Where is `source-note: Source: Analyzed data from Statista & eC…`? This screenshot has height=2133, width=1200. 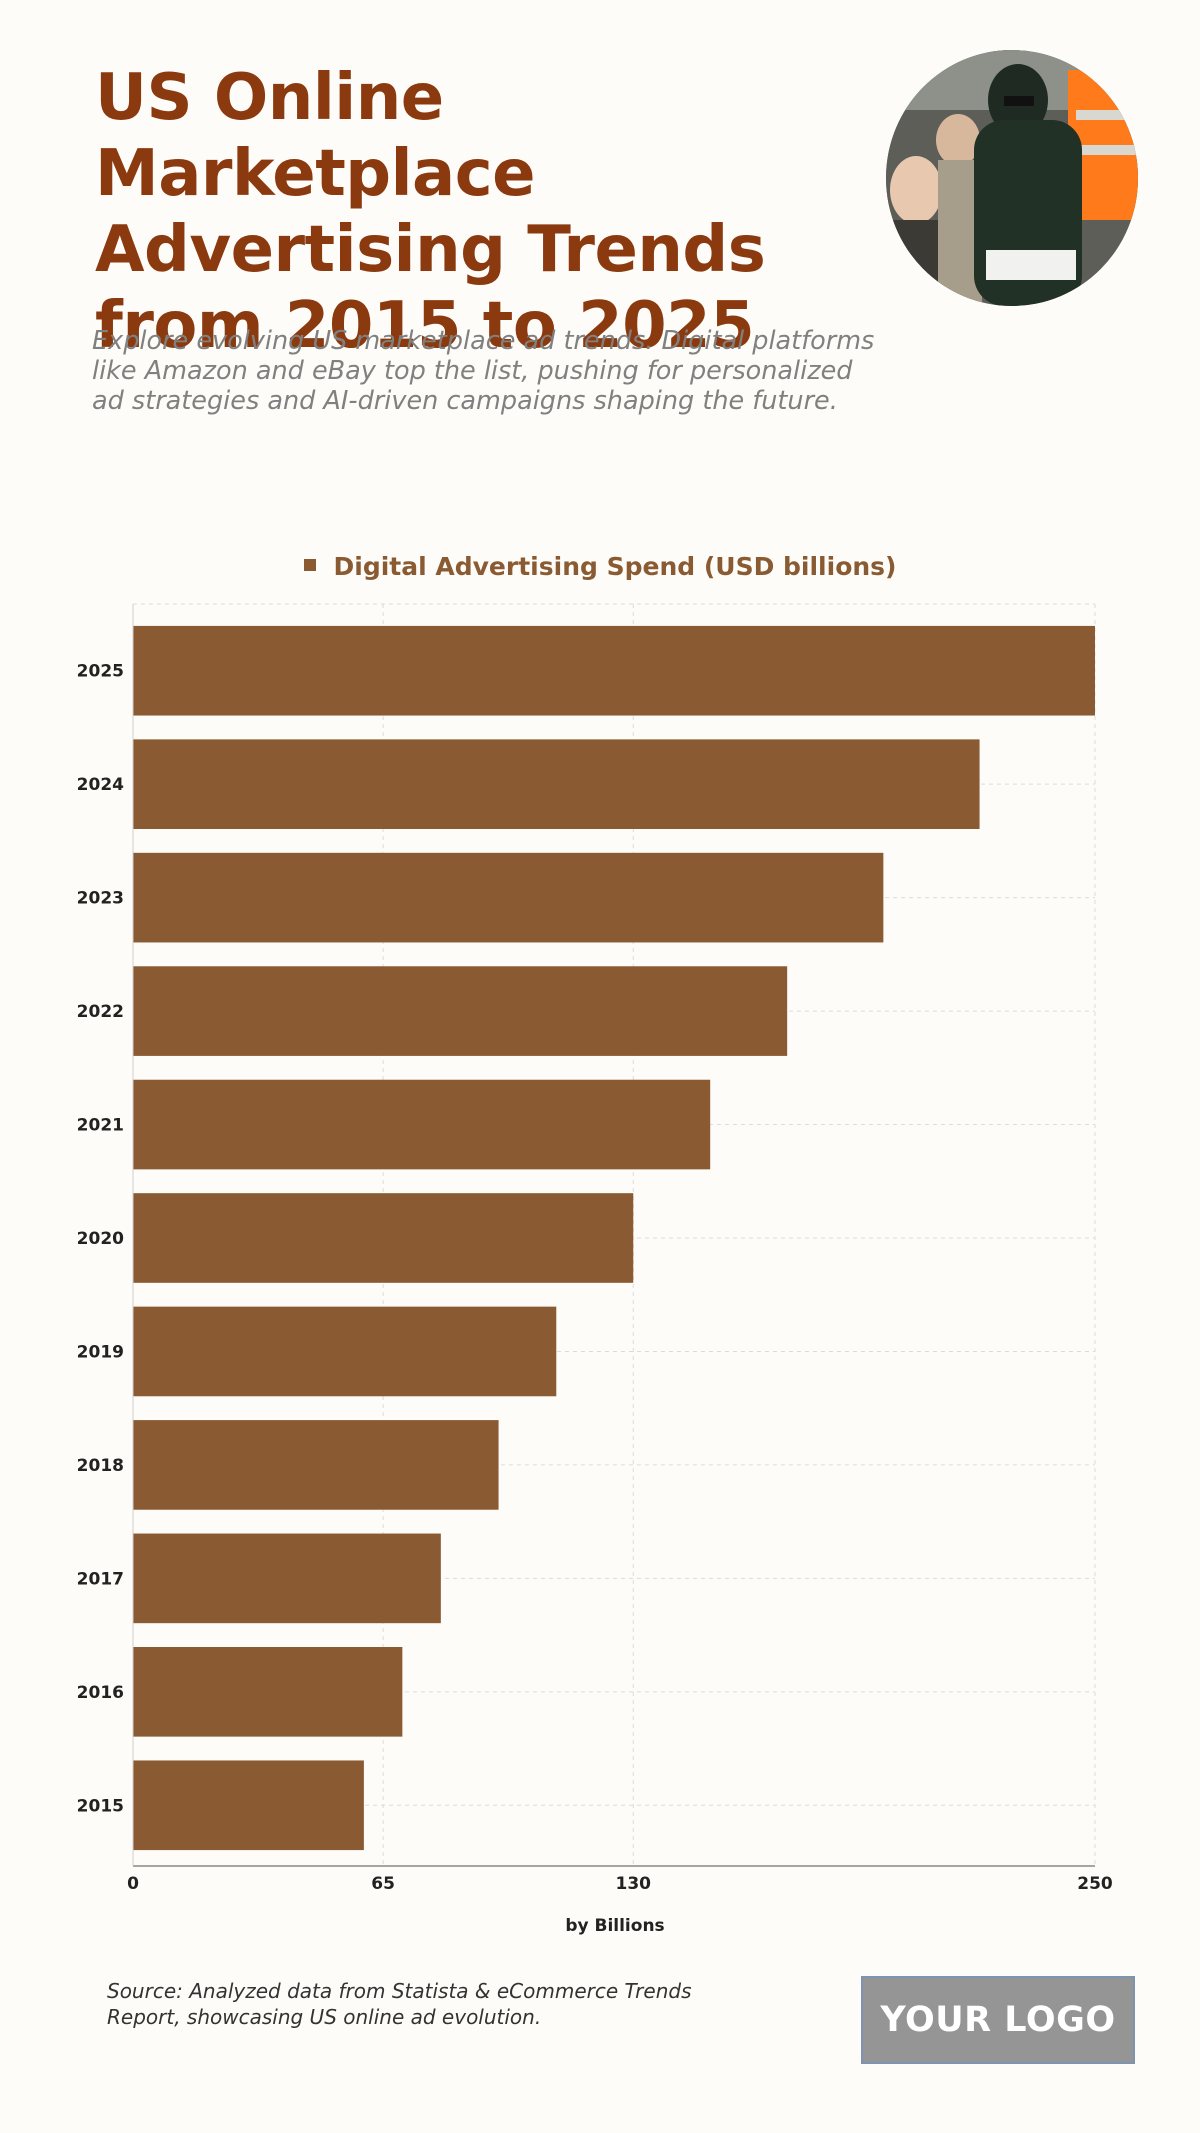 source-note: Source: Analyzed data from Statista & eC… is located at coordinates (399, 2004).